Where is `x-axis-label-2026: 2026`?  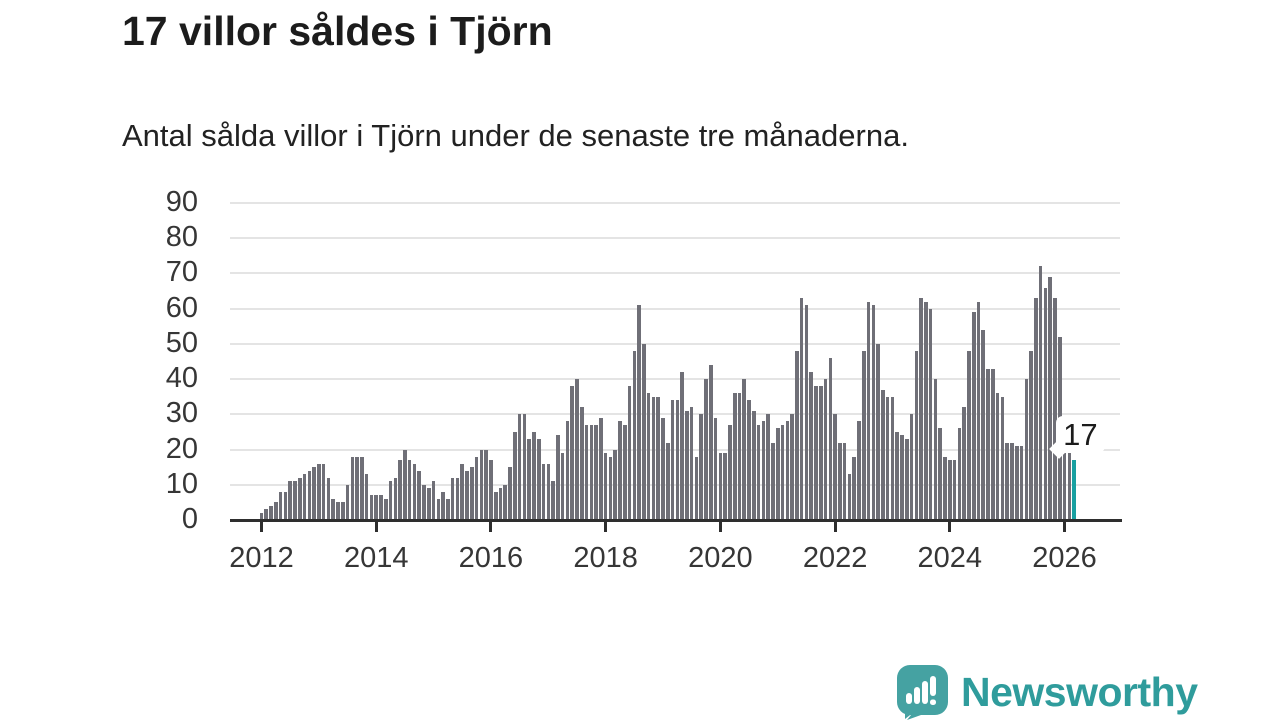 x-axis-label-2026: 2026 is located at coordinates (1064, 558).